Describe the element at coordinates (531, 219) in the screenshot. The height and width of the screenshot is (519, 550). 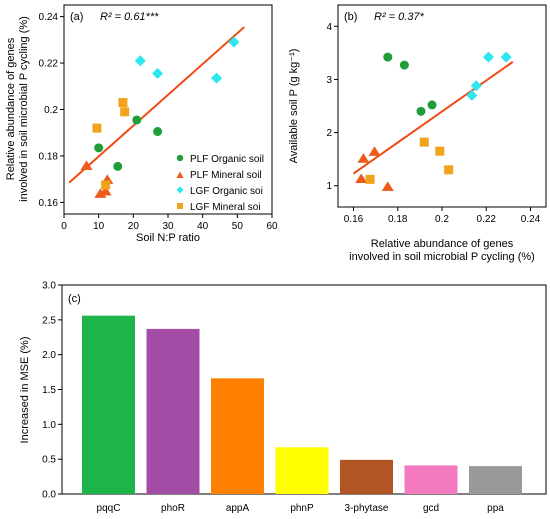
I see `x-tick-label: 0.24` at that location.